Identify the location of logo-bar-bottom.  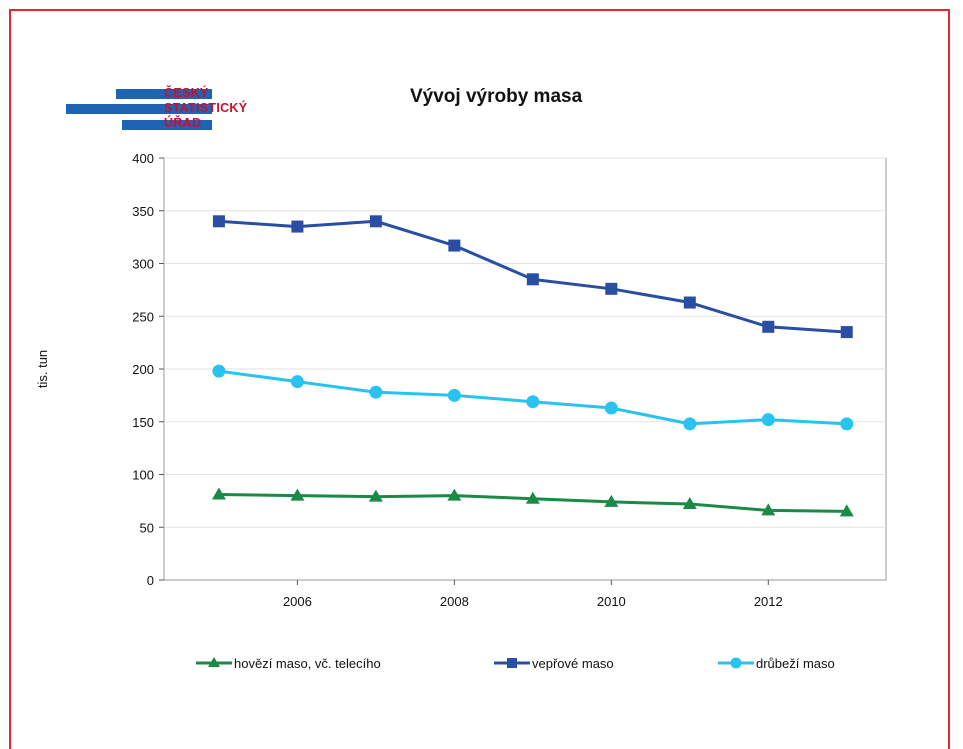
(167, 125).